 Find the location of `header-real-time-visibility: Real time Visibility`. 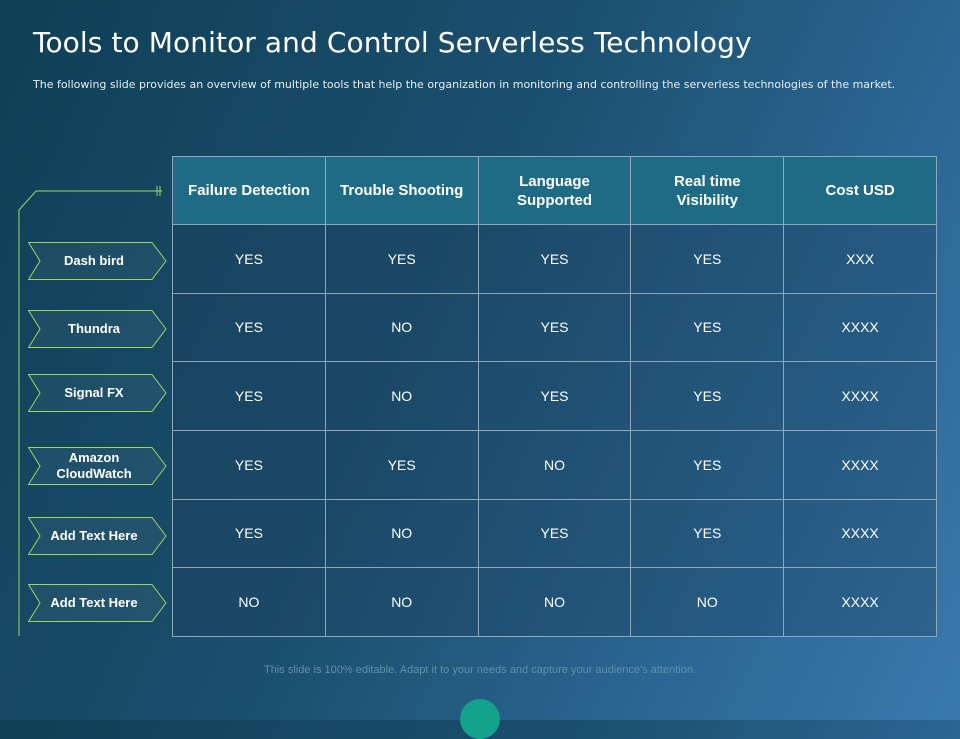

header-real-time-visibility: Real time Visibility is located at coordinates (707, 190).